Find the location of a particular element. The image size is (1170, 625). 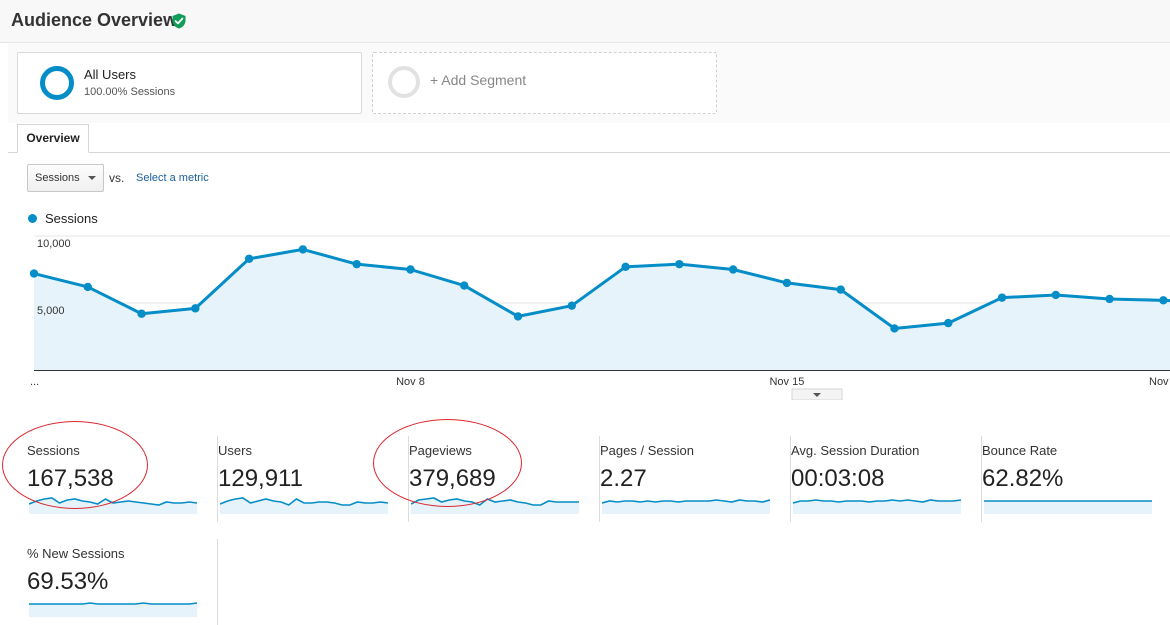

metric-select: Sessions is located at coordinates (65, 178).